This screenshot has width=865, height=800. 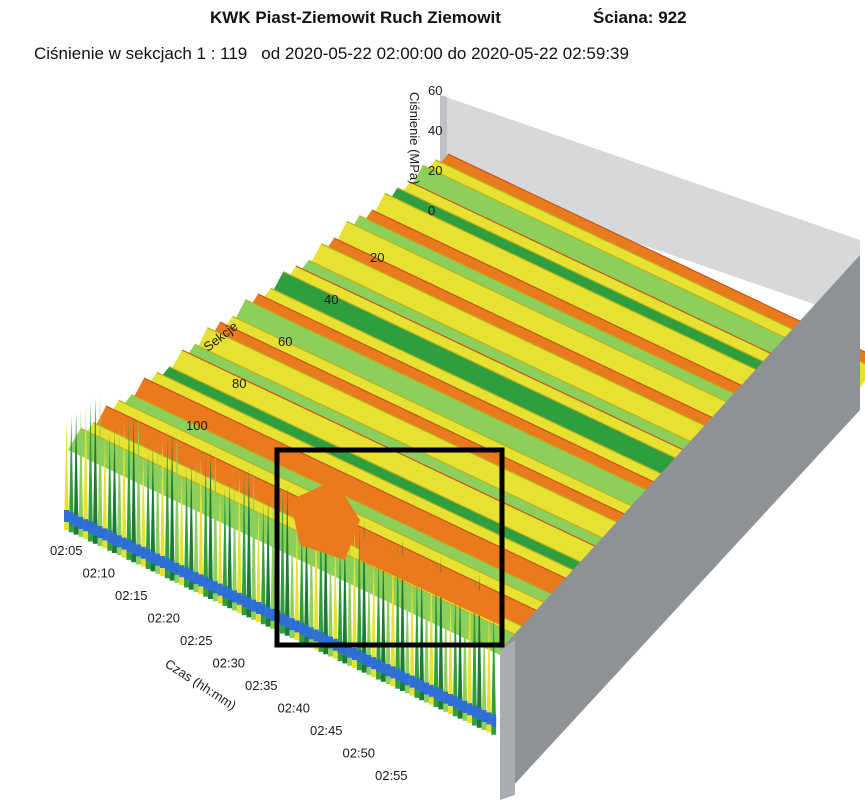 I want to click on sections-tick: 100, so click(x=197, y=425).